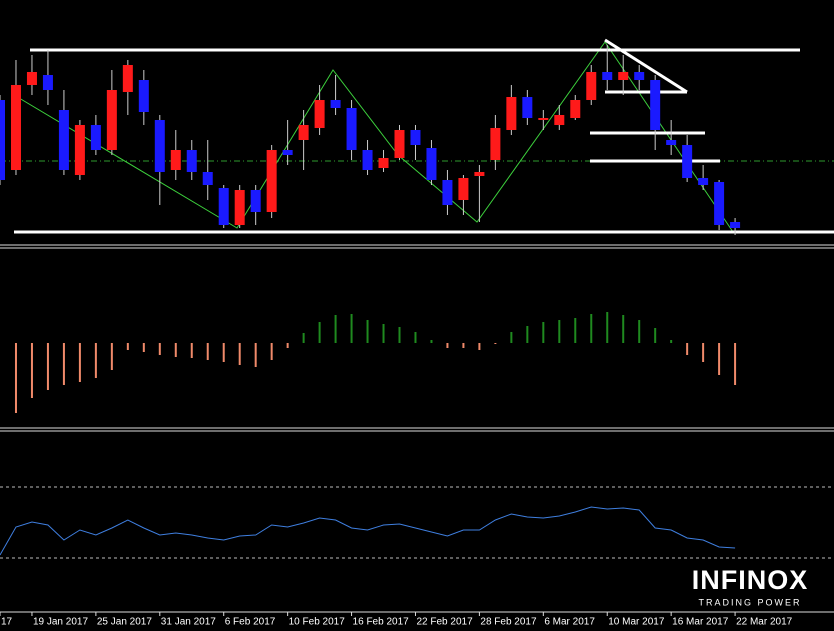  Describe the element at coordinates (60, 622) in the screenshot. I see `x-tick-label: 19 Jan 2017` at that location.